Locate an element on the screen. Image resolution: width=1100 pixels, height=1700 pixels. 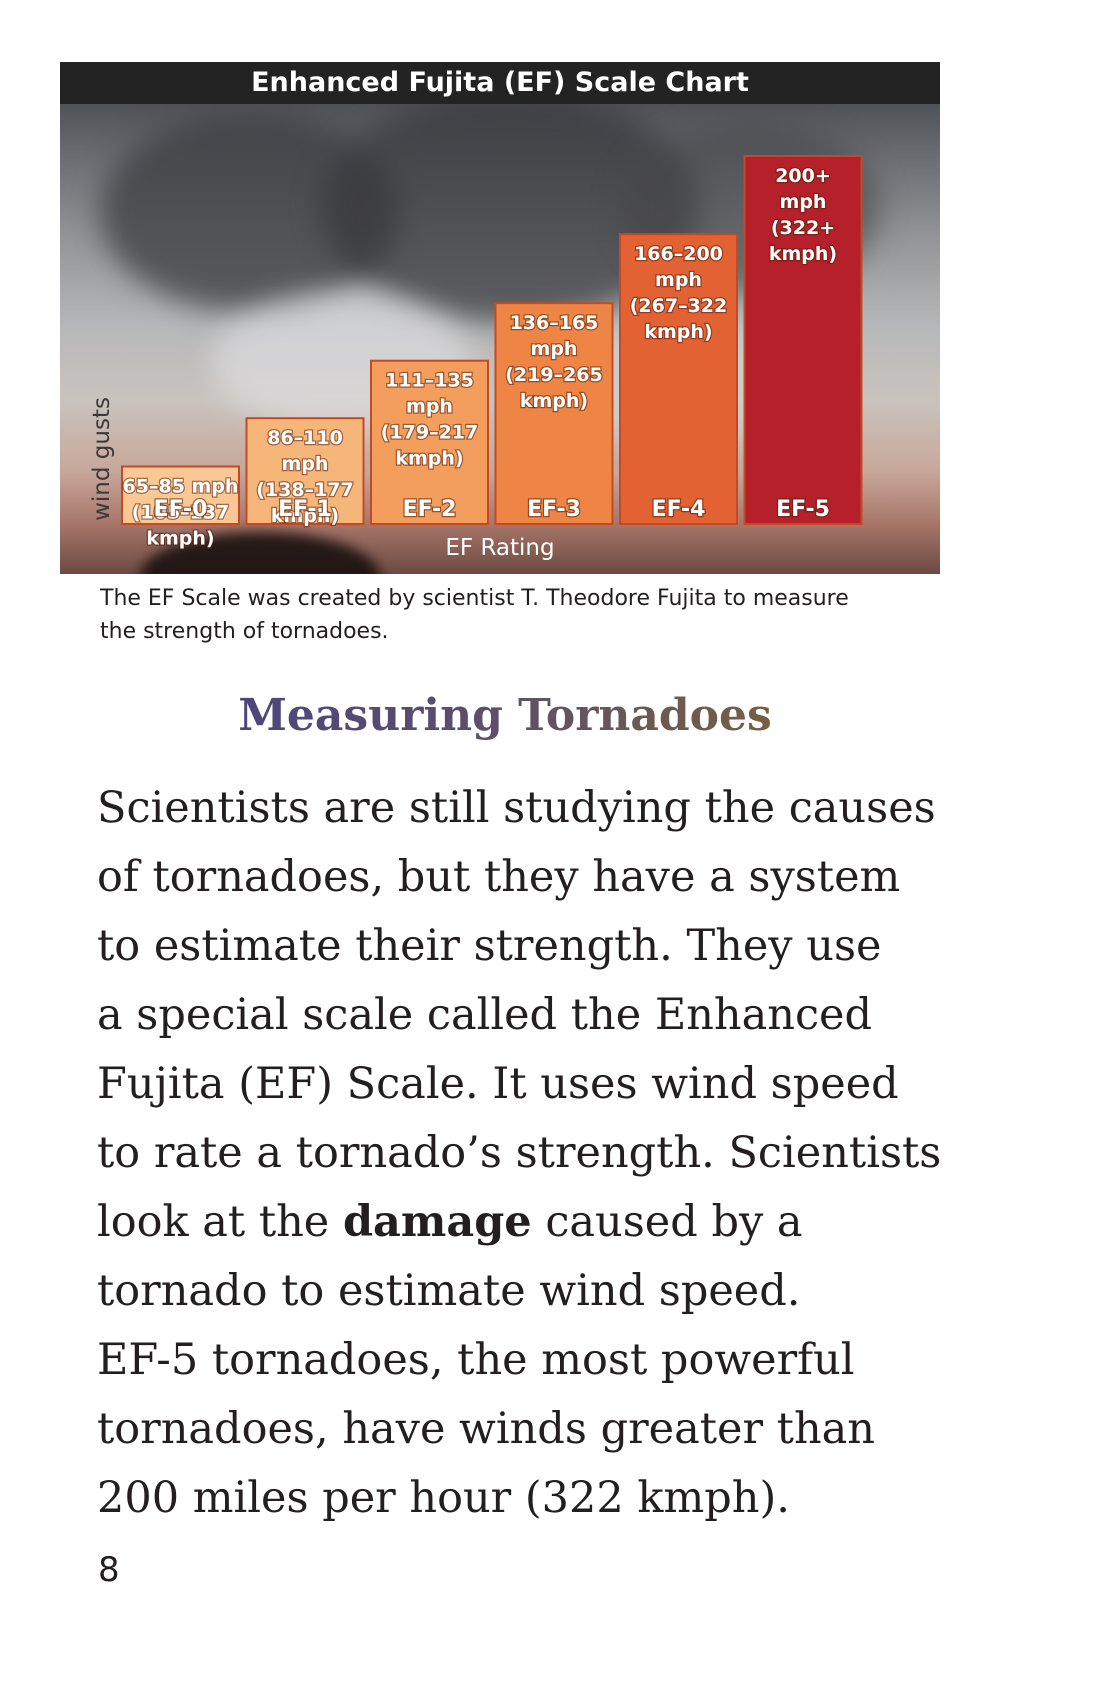
ef-rating-label: EF-2 is located at coordinates (430, 509).